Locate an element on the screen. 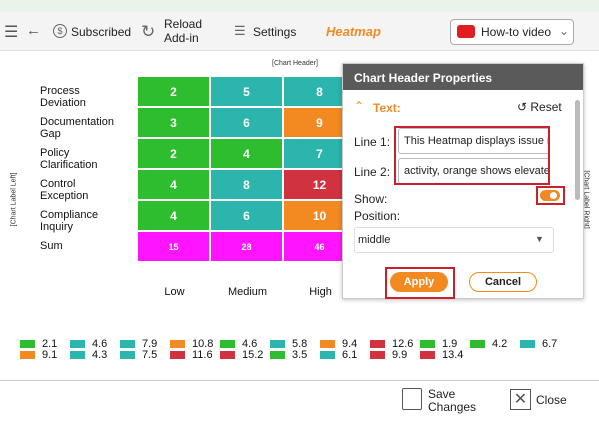 This screenshot has width=599, height=431. column-label: Medium is located at coordinates (247, 292).